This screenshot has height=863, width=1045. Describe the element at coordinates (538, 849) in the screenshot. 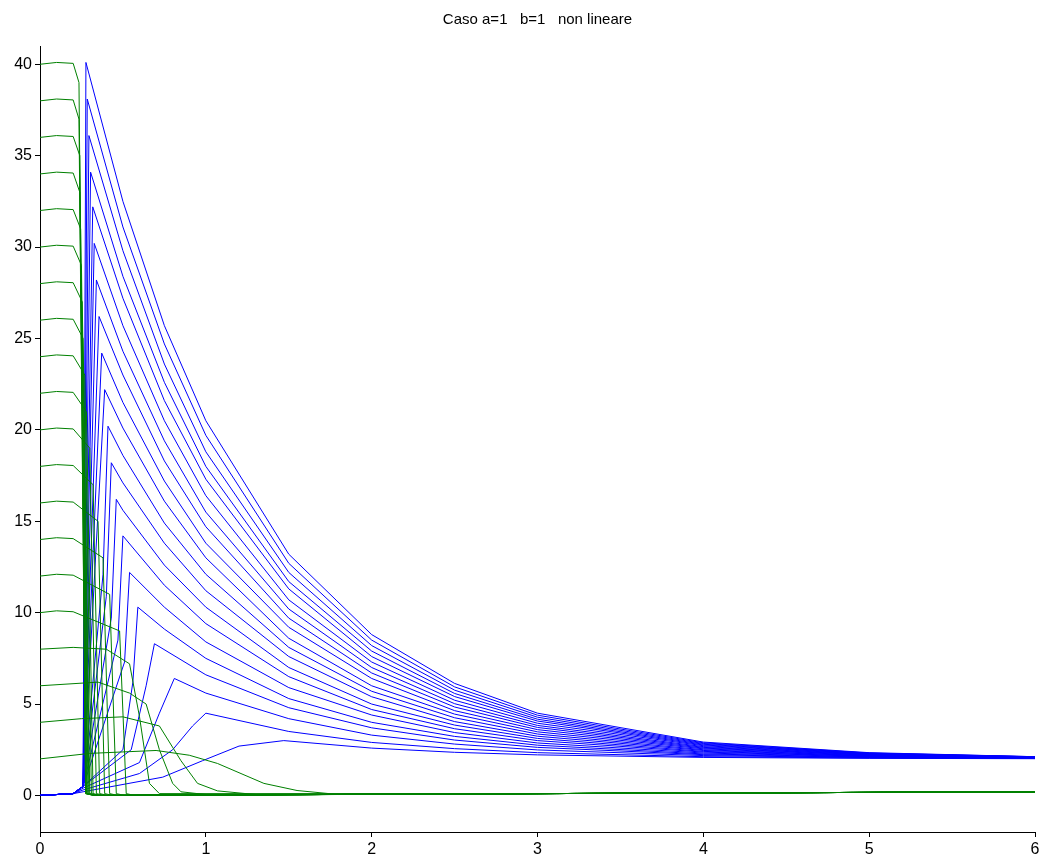

I see `x-tick-label: 3` at that location.